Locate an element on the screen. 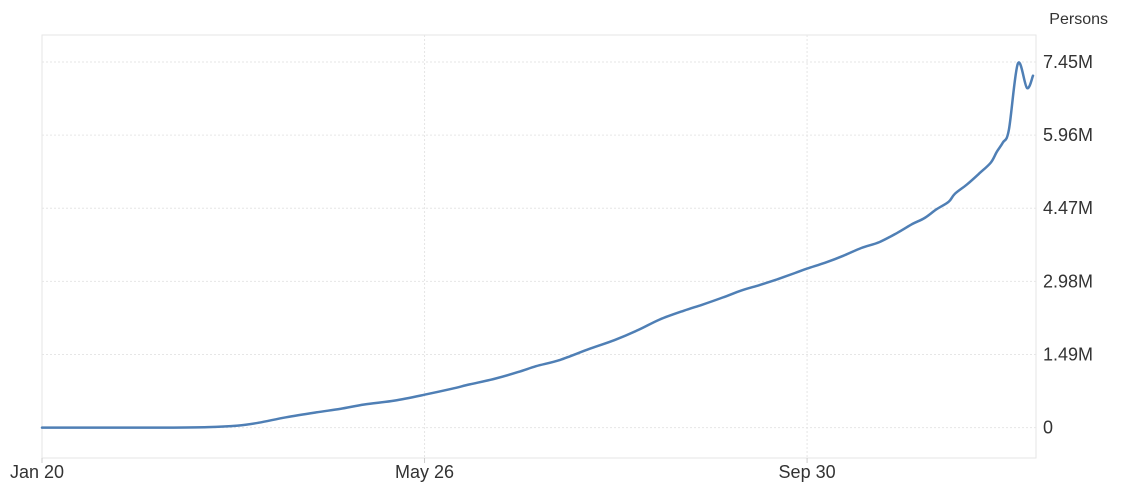 The height and width of the screenshot is (494, 1123). y-tick-label: 4.47M is located at coordinates (1068, 208).